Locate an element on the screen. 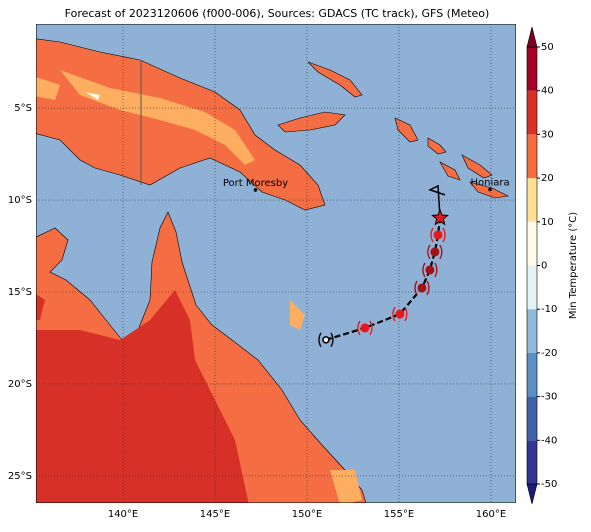 This screenshot has width=591, height=532. storm-star is located at coordinates (440, 217).